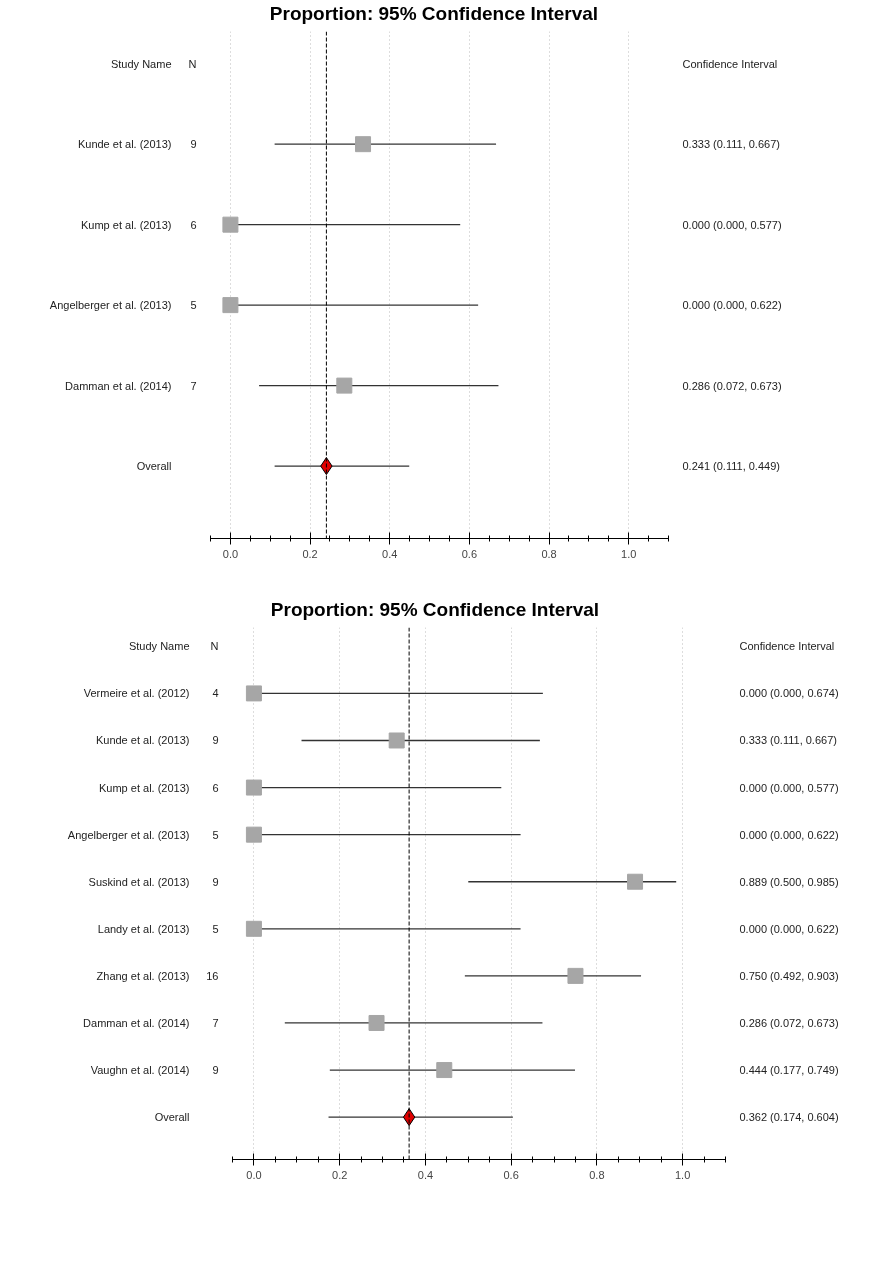  What do you see at coordinates (789, 881) in the screenshot?
I see `text: 0.889 (0.500, 0.985)` at bounding box center [789, 881].